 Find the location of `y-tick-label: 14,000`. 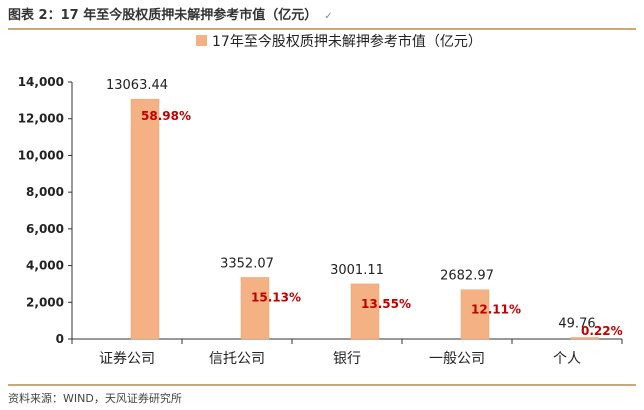

y-tick-label: 14,000 is located at coordinates (41, 82).